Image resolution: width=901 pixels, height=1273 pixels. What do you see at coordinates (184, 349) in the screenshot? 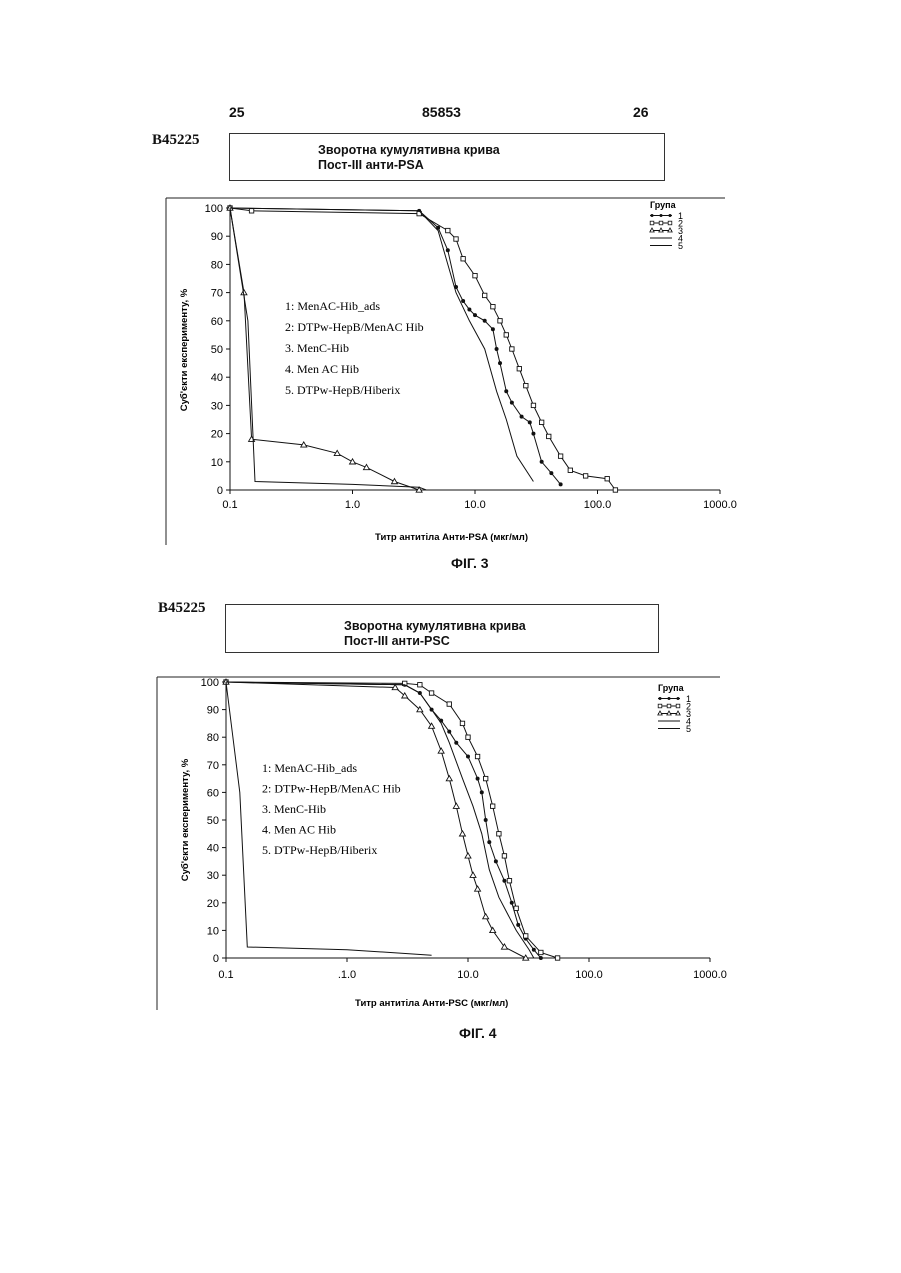
I see `y-axis-label: Суб'єкти експерименту, %` at bounding box center [184, 349].